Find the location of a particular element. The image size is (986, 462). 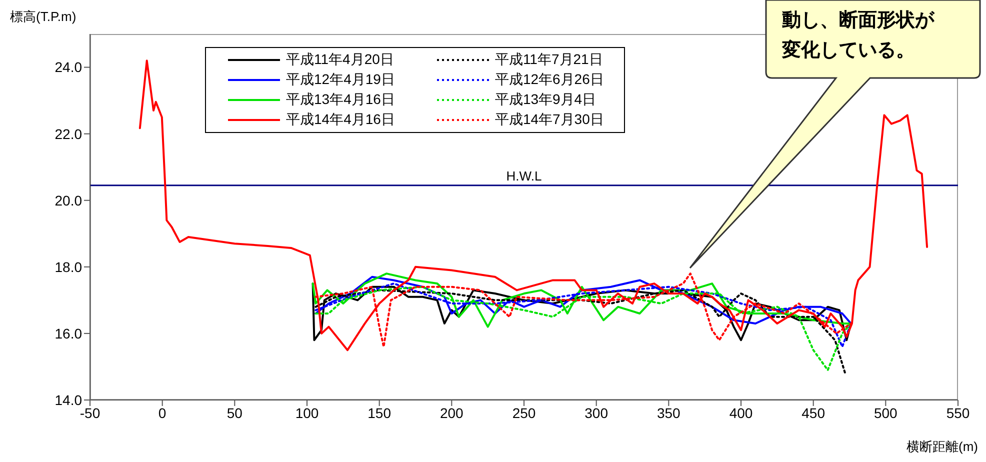

x-tick-label: 0 is located at coordinates (162, 412).